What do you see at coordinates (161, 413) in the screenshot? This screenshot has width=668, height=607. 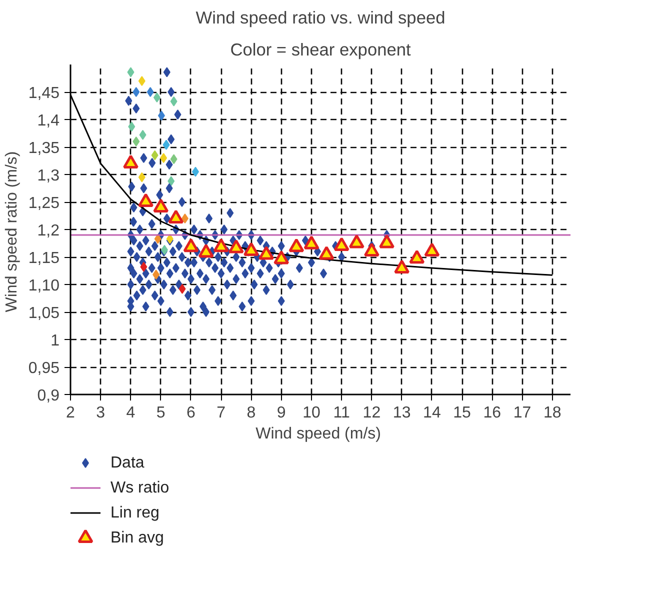 I see `x-tick-label: 5` at bounding box center [161, 413].